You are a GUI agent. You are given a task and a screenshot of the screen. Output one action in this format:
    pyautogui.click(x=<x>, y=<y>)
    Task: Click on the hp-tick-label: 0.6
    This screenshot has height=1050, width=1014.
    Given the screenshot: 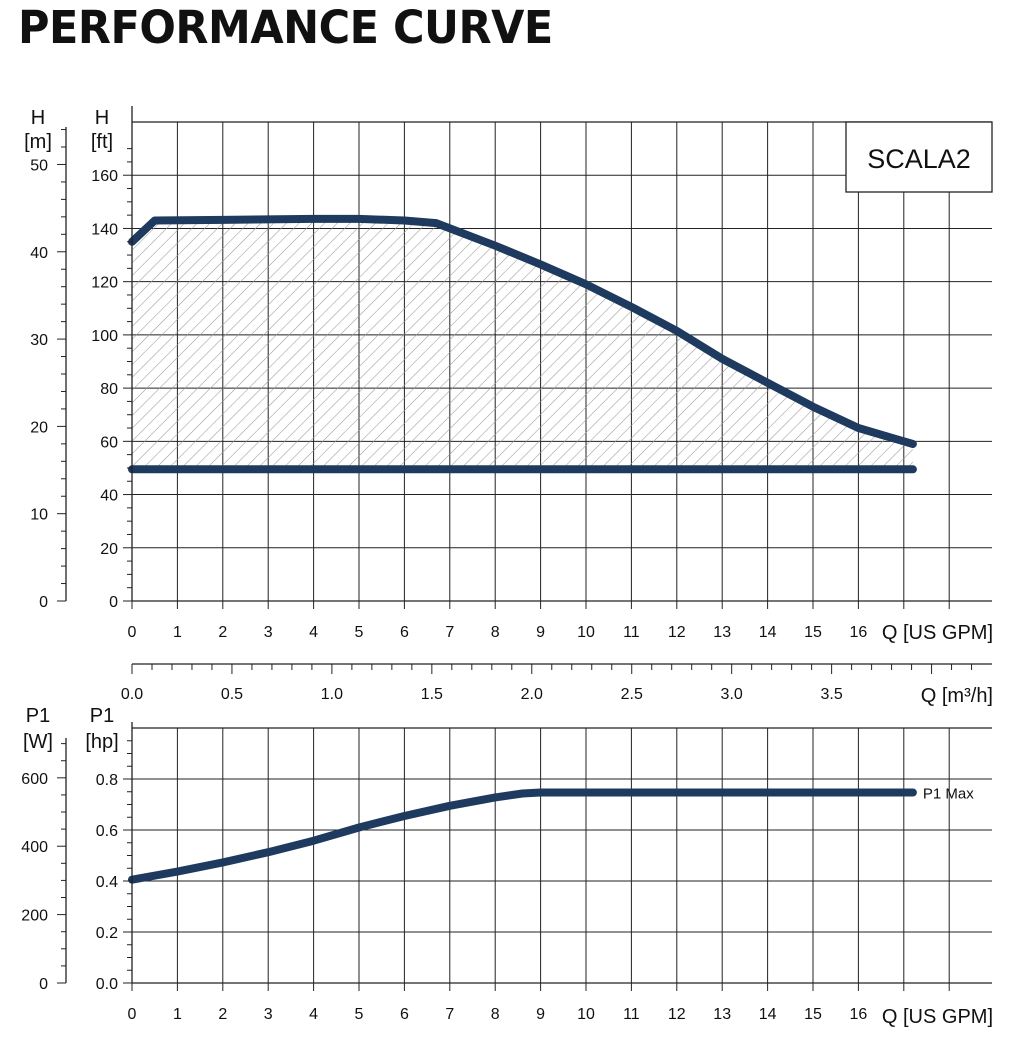 What is the action you would take?
    pyautogui.click(x=107, y=831)
    